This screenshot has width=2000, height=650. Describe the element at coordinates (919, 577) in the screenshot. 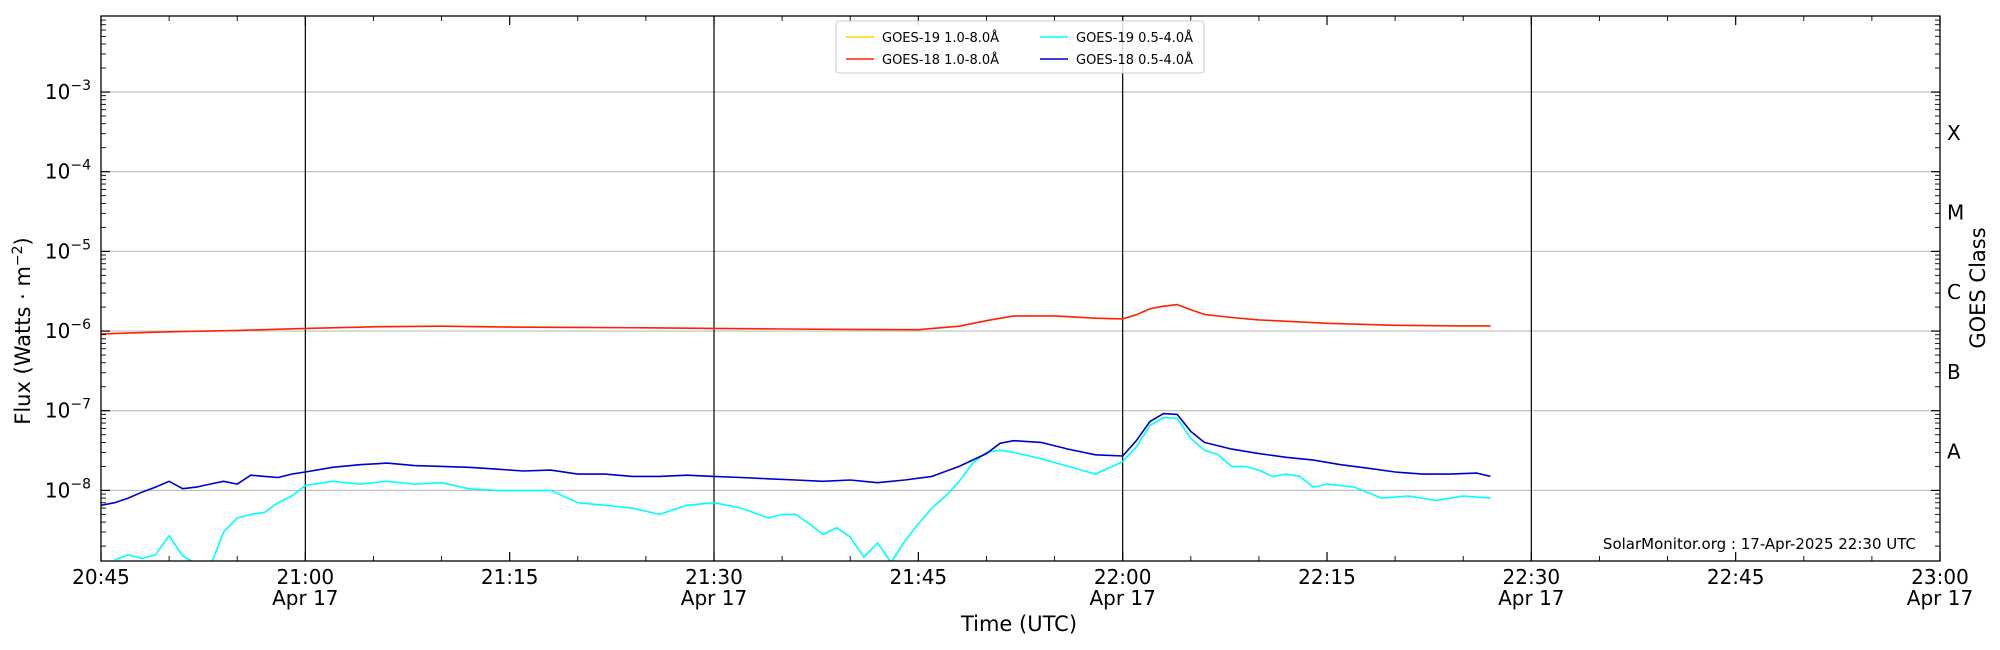

I see `x-tick-label: 21:45` at that location.